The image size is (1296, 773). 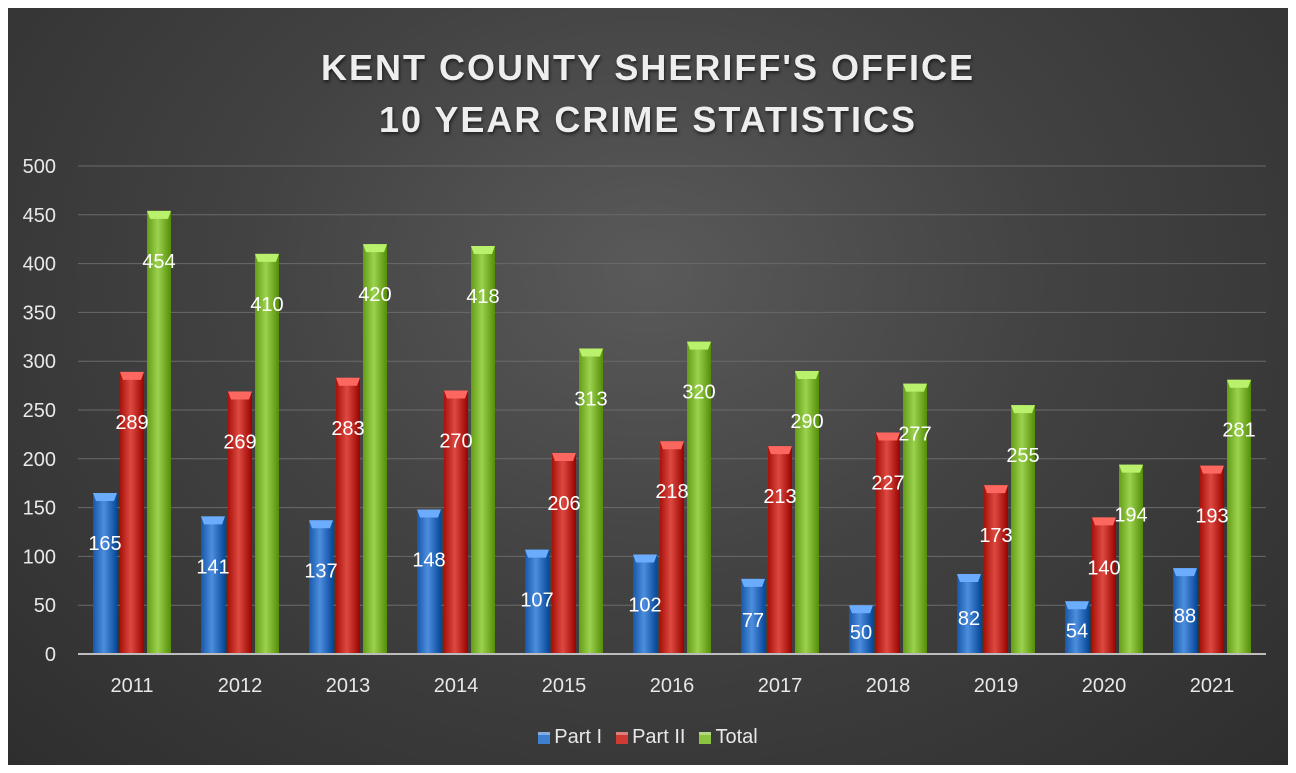 I want to click on legend-item-part-ii: Part II, so click(x=650, y=737).